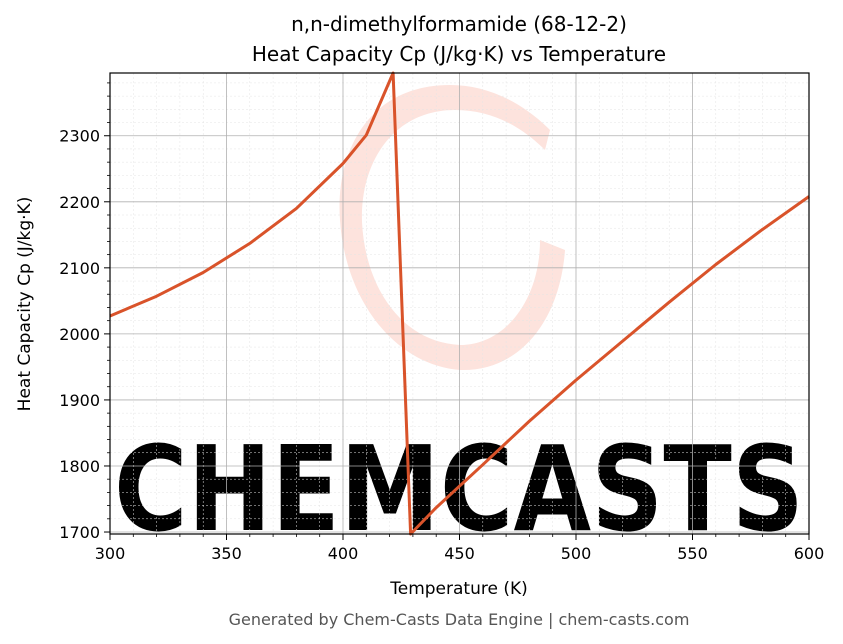  Describe the element at coordinates (459, 24) in the screenshot. I see `chart-title: n,n-dimethylformamide (68-12-2)` at that location.